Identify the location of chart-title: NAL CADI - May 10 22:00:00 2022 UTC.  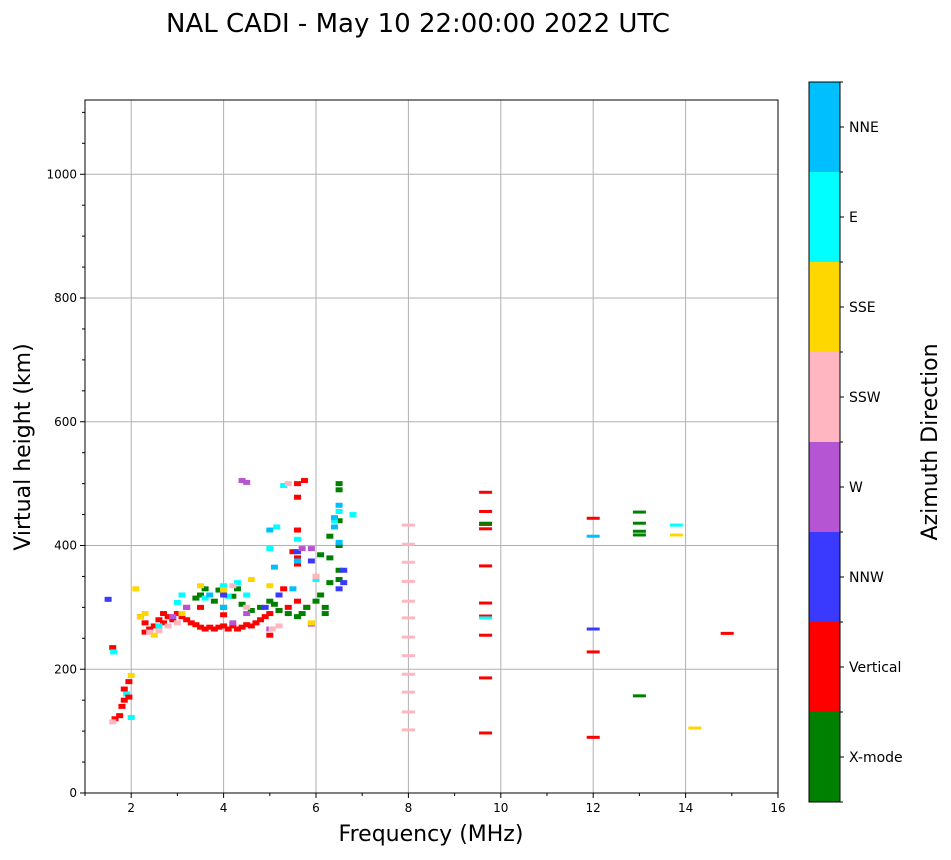
(418, 24).